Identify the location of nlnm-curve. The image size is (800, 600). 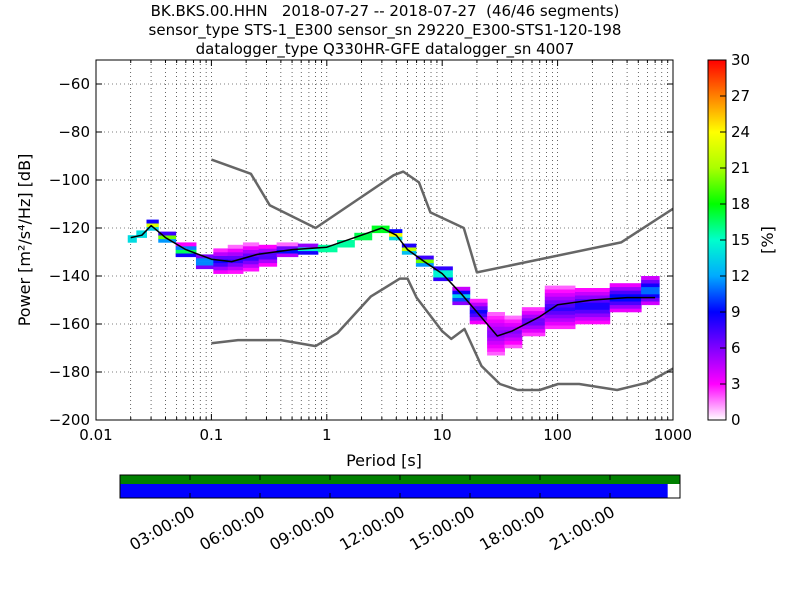
(442, 334).